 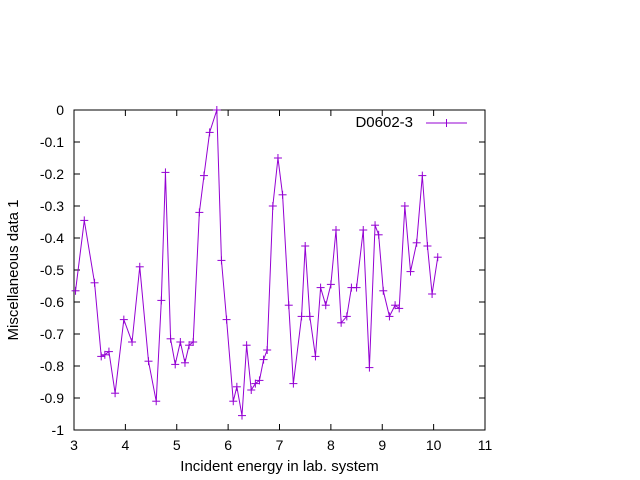 What do you see at coordinates (52, 398) in the screenshot?
I see `y-tick-label: -0.9` at bounding box center [52, 398].